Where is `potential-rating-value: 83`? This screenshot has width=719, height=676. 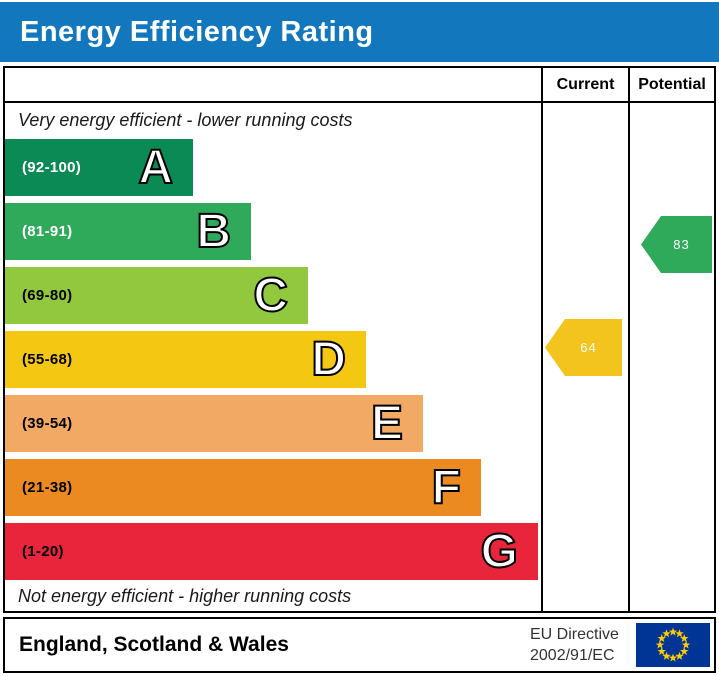 potential-rating-value: 83 is located at coordinates (681, 244).